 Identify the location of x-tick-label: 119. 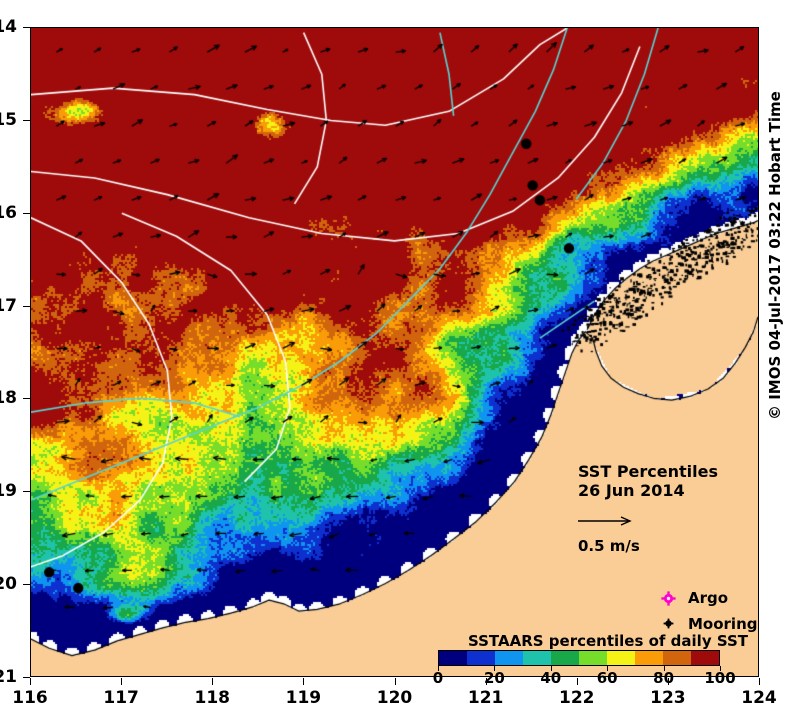
(303, 698).